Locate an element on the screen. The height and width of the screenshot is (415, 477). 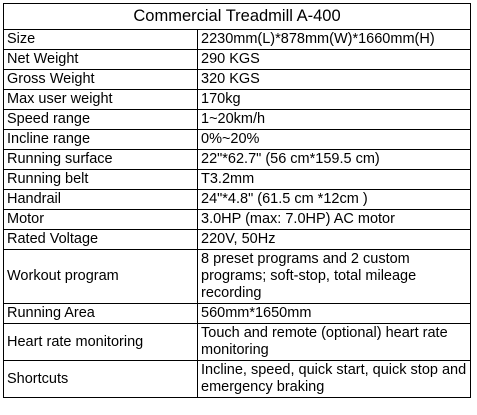
table-title: Commercial Treadmill A-400 is located at coordinates (237, 16).